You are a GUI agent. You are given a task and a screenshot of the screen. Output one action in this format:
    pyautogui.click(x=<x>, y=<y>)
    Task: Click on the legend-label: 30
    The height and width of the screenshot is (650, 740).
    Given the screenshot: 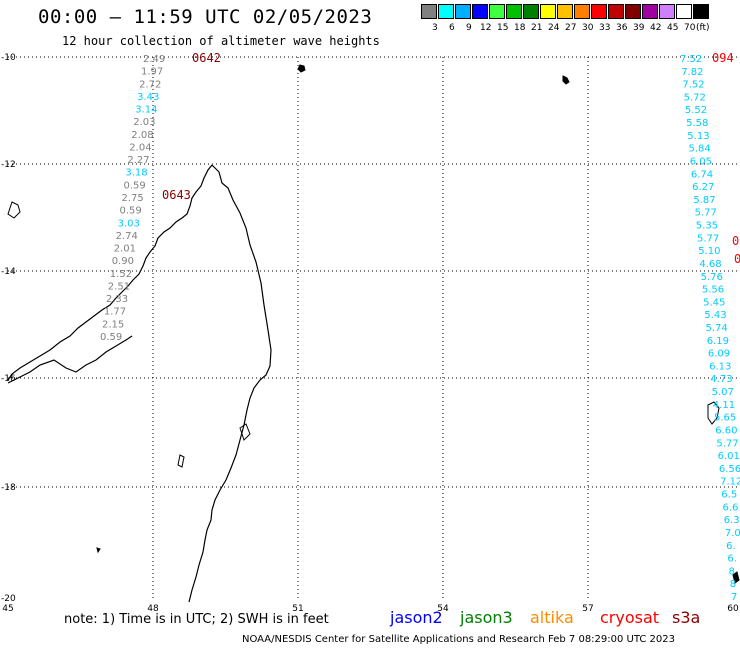 What is the action you would take?
    pyautogui.click(x=588, y=28)
    